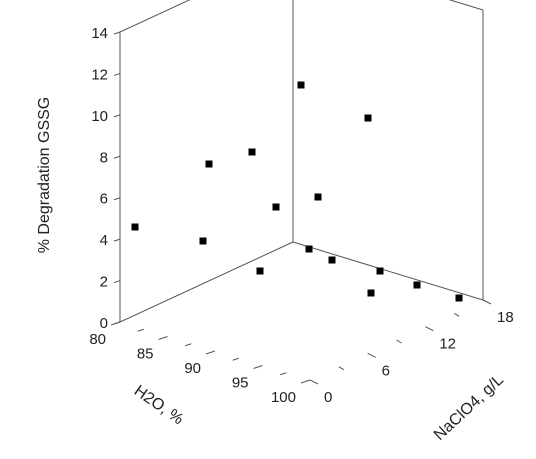 The width and height of the screenshot is (536, 459). Describe the element at coordinates (44, 175) in the screenshot. I see `z-axis-label: % Degradation GSSG` at that location.